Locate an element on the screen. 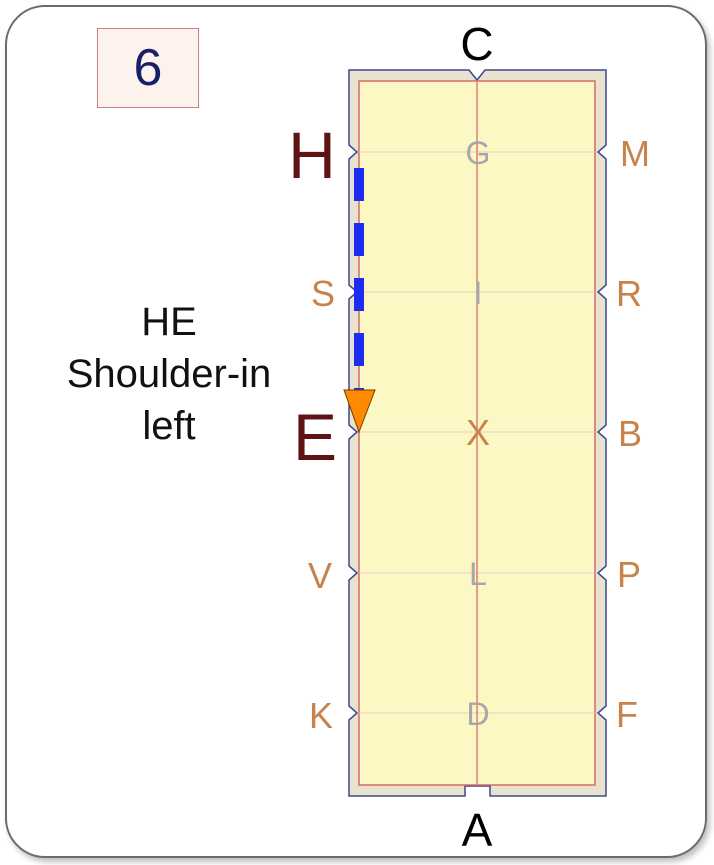 The image size is (714, 865). letter-left-h: H is located at coordinates (312, 155).